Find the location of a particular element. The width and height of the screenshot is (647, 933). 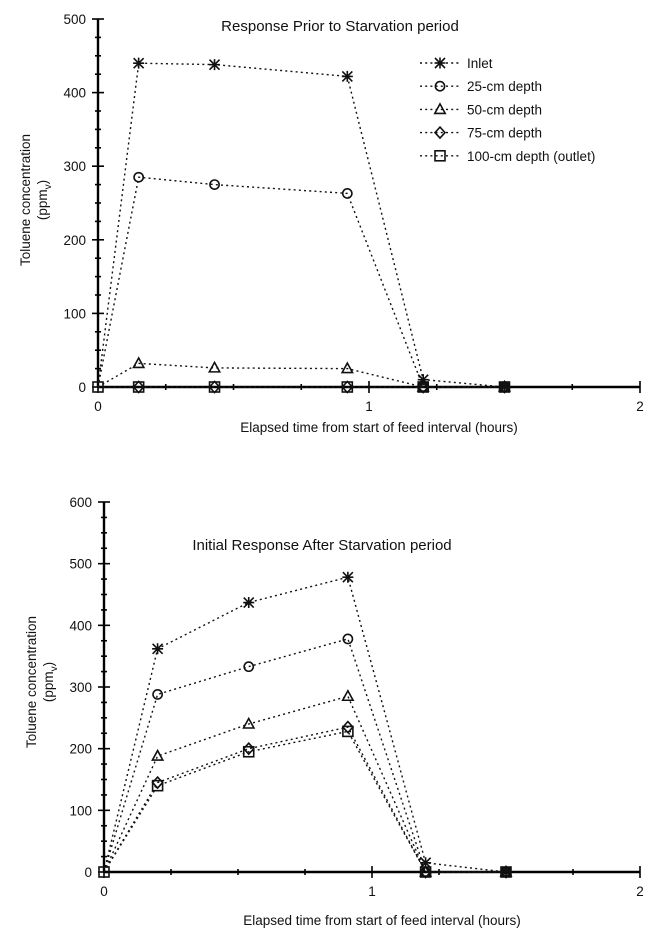

legend-marker-75-cm-depth is located at coordinates (440, 132).